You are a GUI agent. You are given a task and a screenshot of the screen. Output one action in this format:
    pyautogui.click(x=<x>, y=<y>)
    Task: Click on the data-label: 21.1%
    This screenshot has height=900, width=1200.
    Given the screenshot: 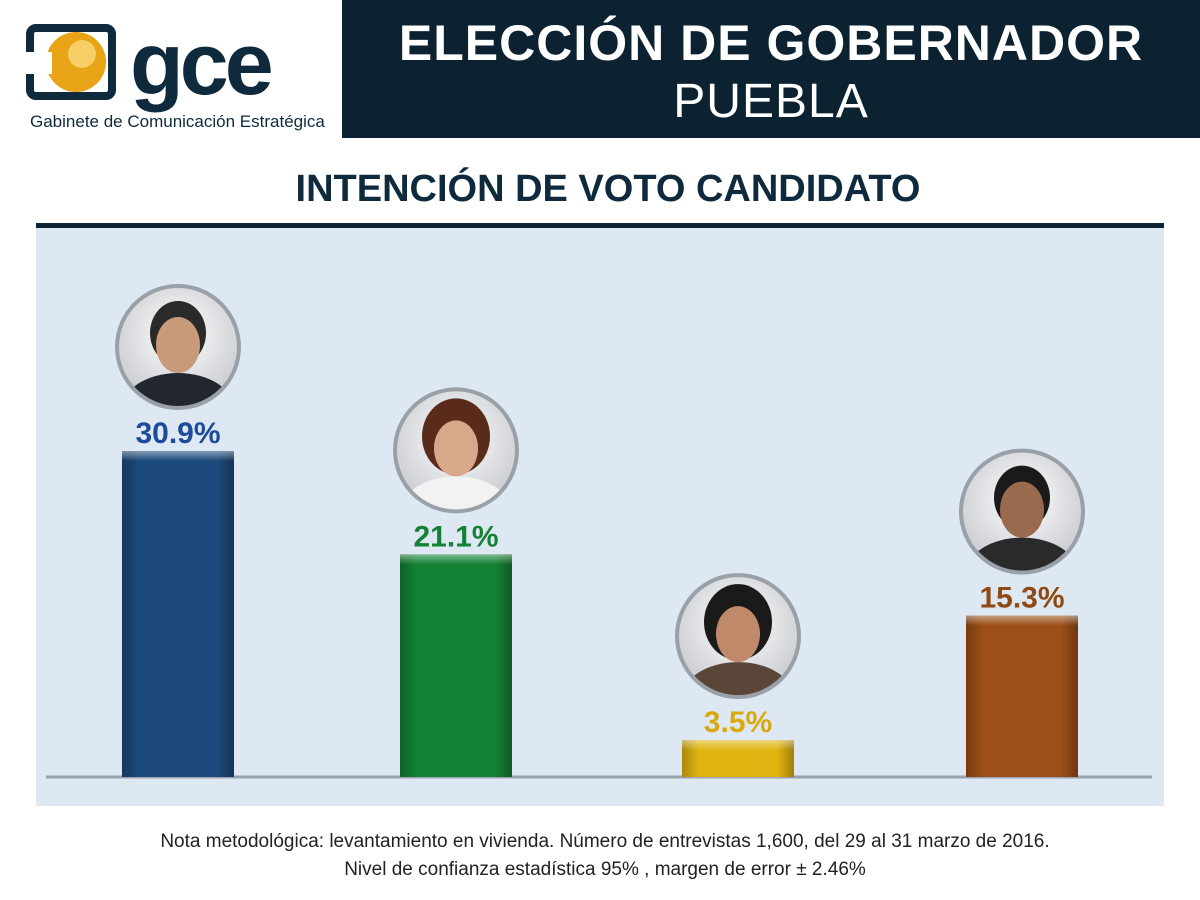 What is the action you would take?
    pyautogui.click(x=455, y=536)
    